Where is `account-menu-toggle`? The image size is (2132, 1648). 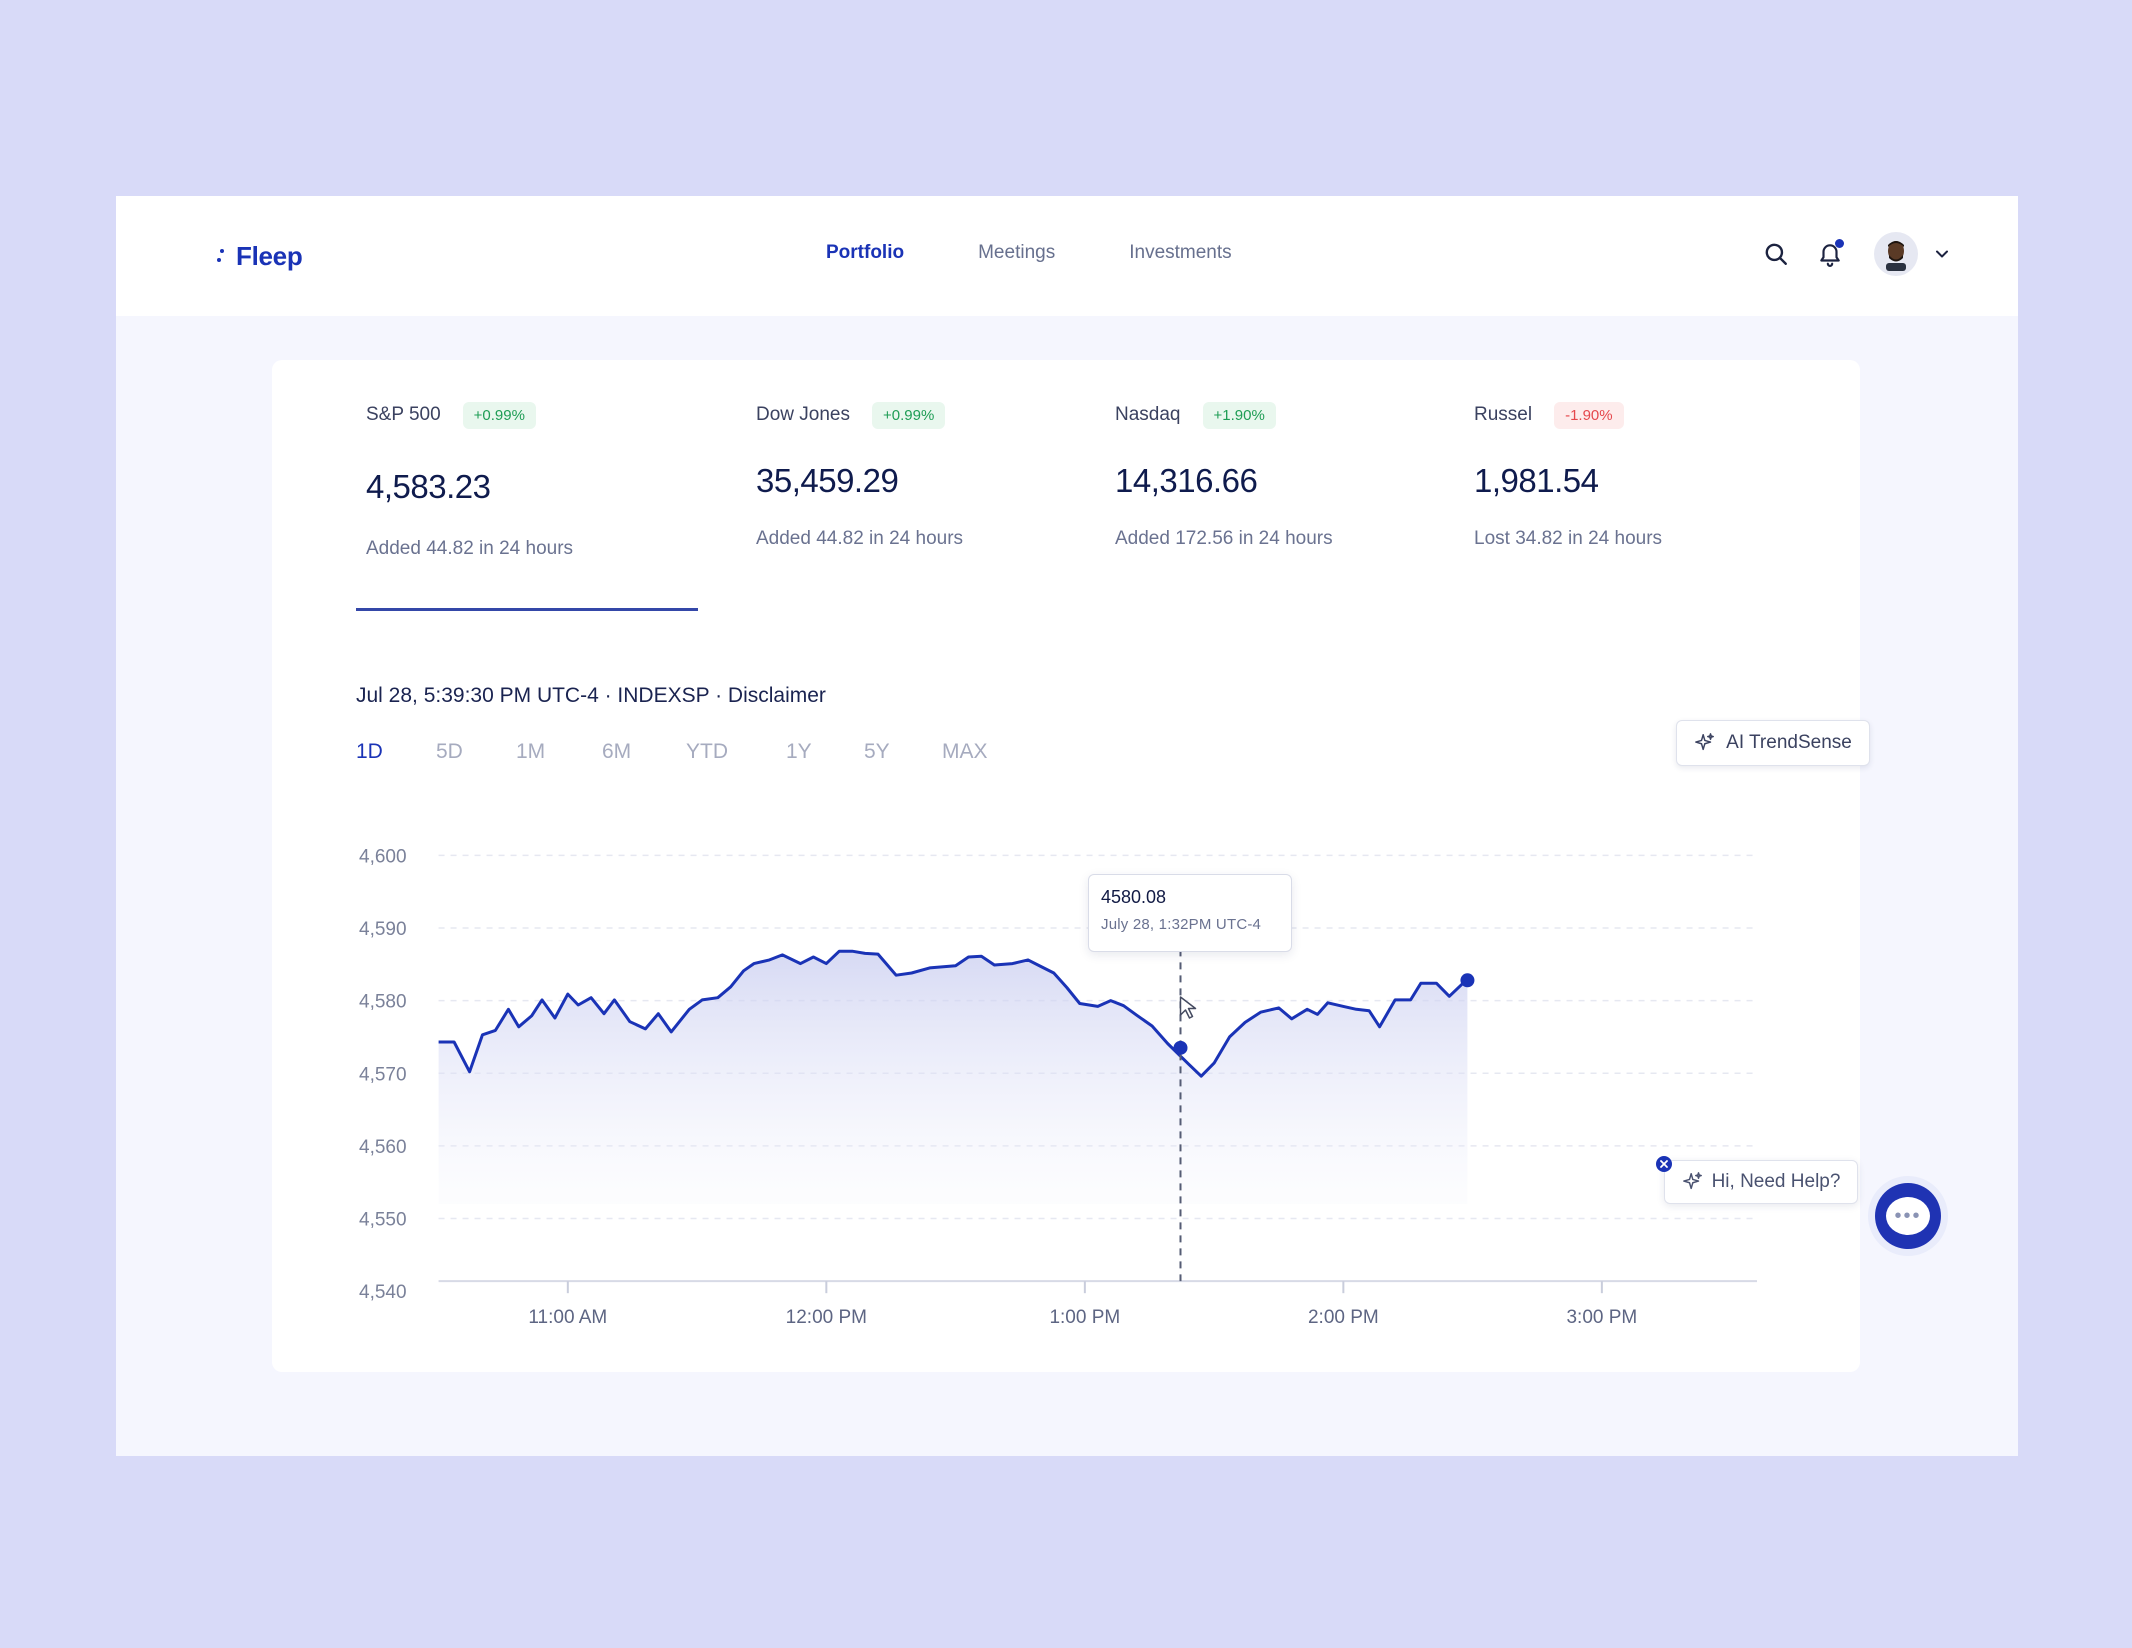
account-menu-toggle is located at coordinates (1942, 254).